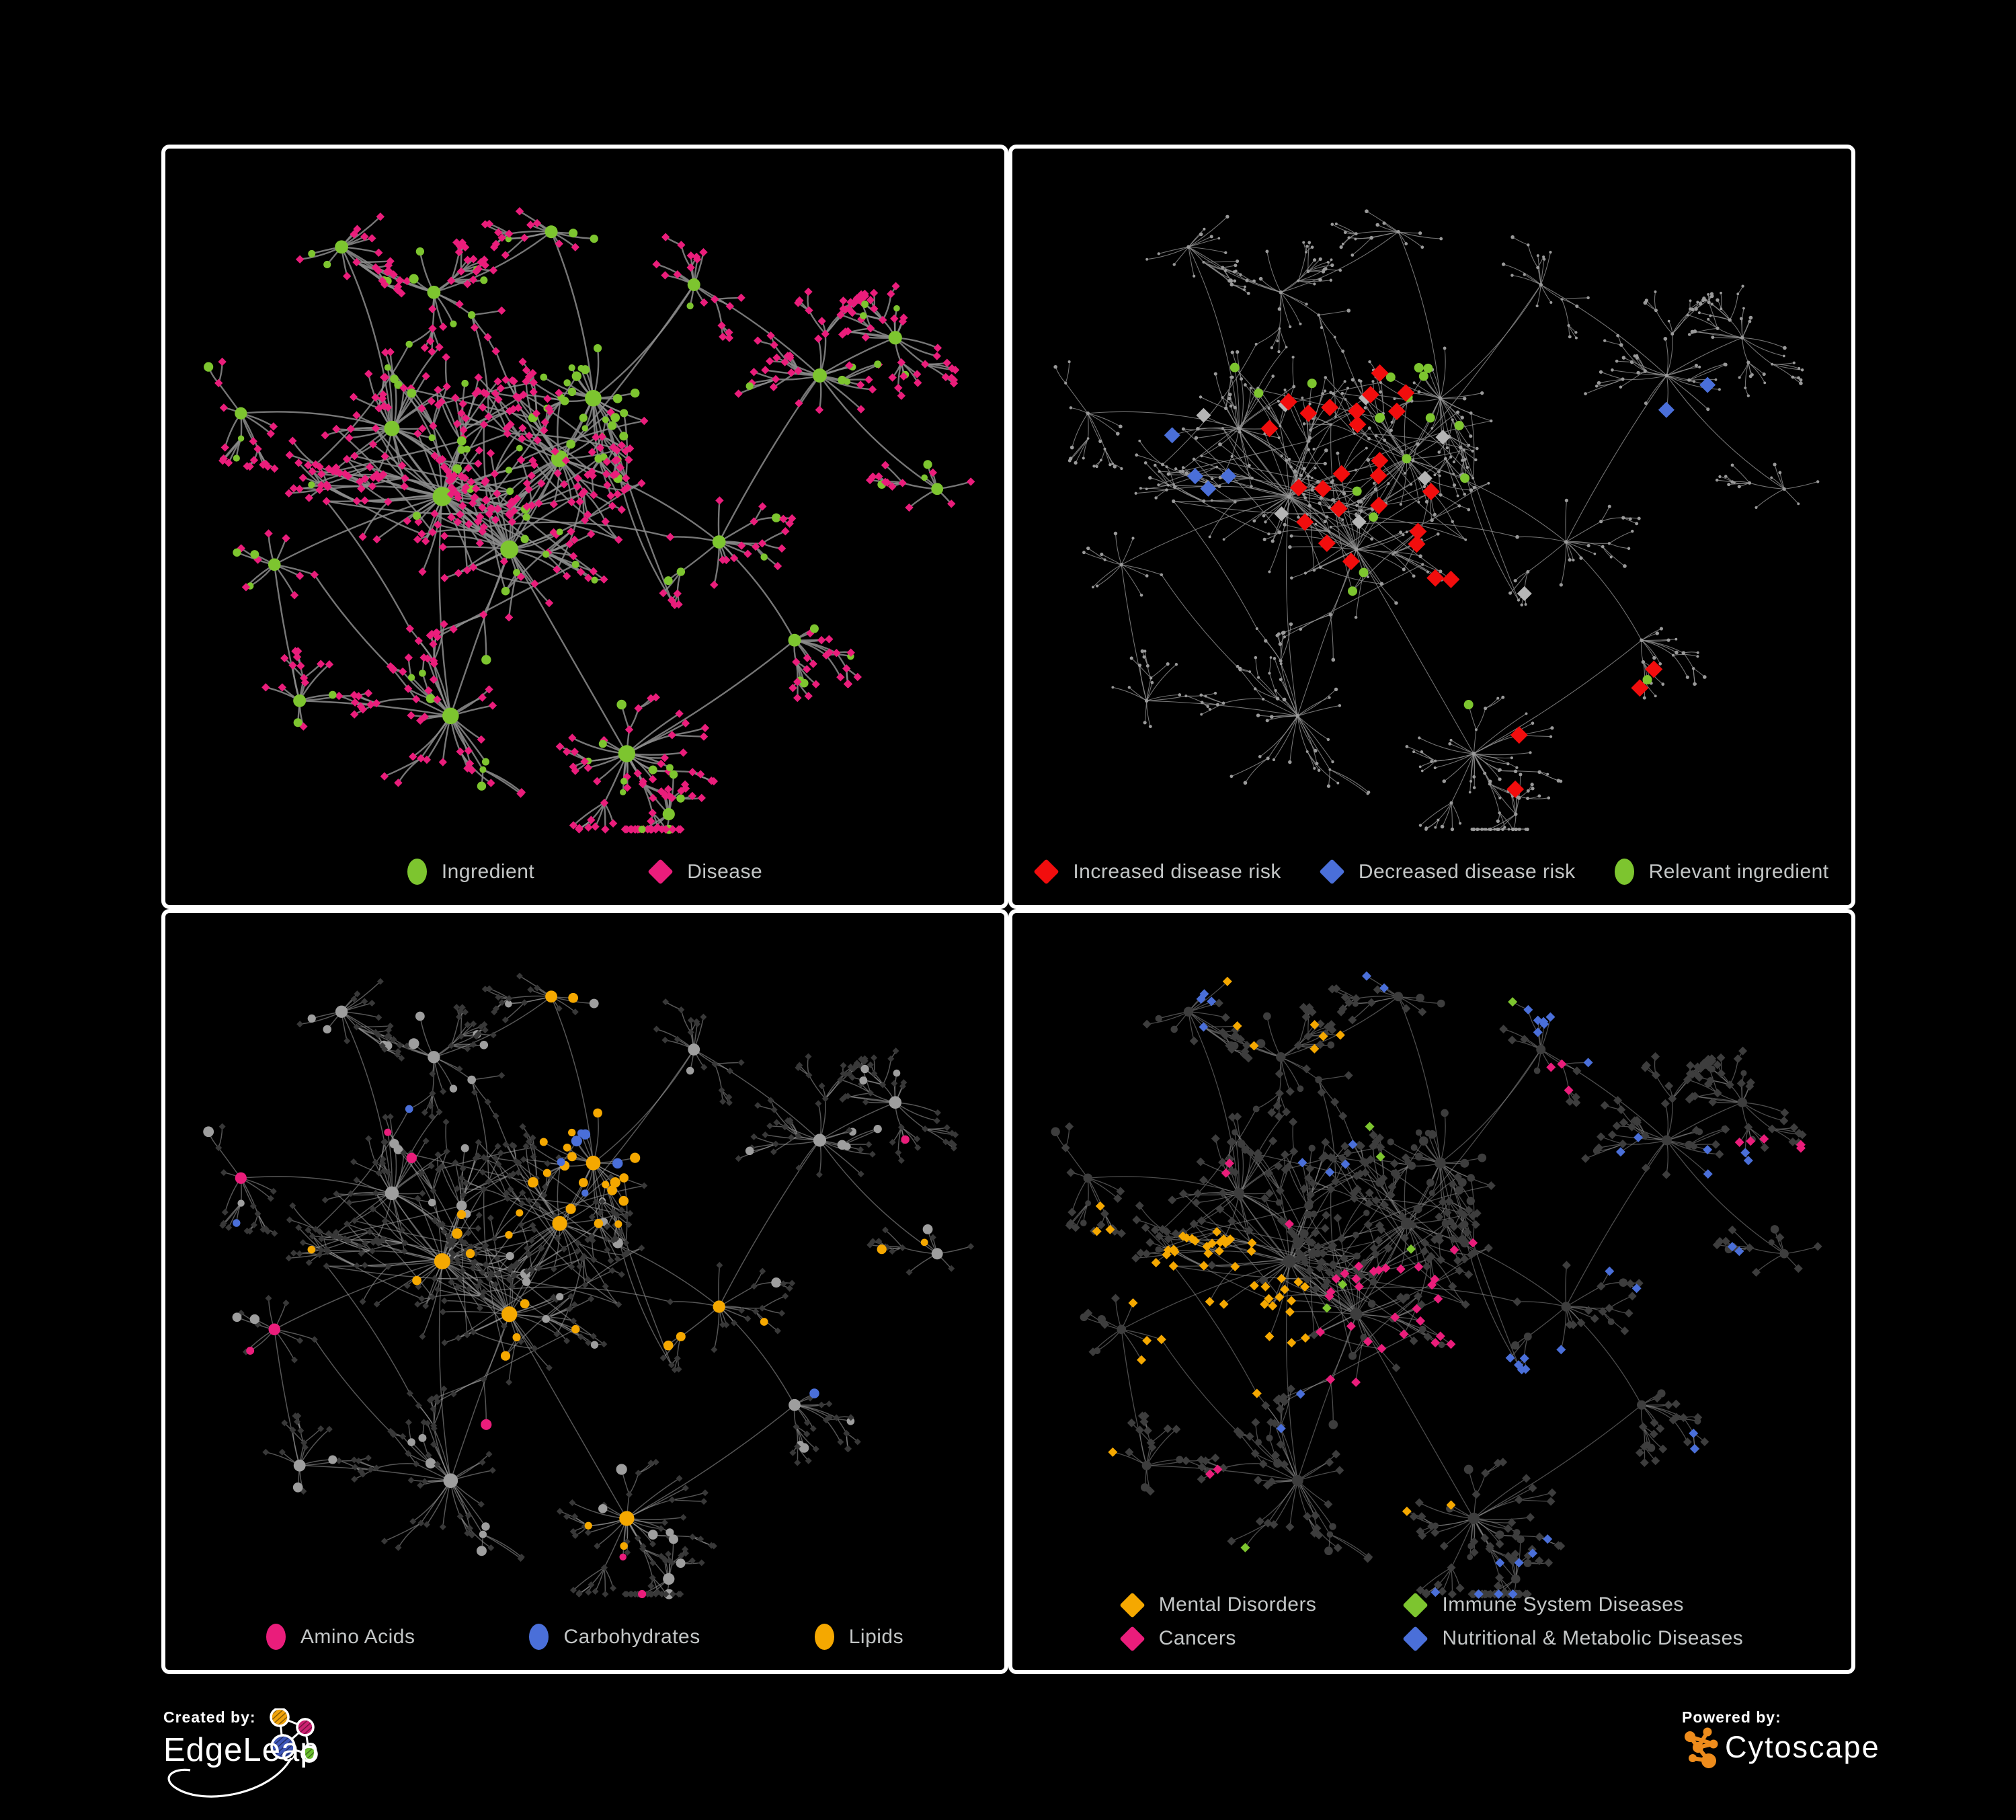 Image resolution: width=2016 pixels, height=1820 pixels. I want to click on cytoscape-attribution: Powered by: Cytoscape, so click(1840, 1762).